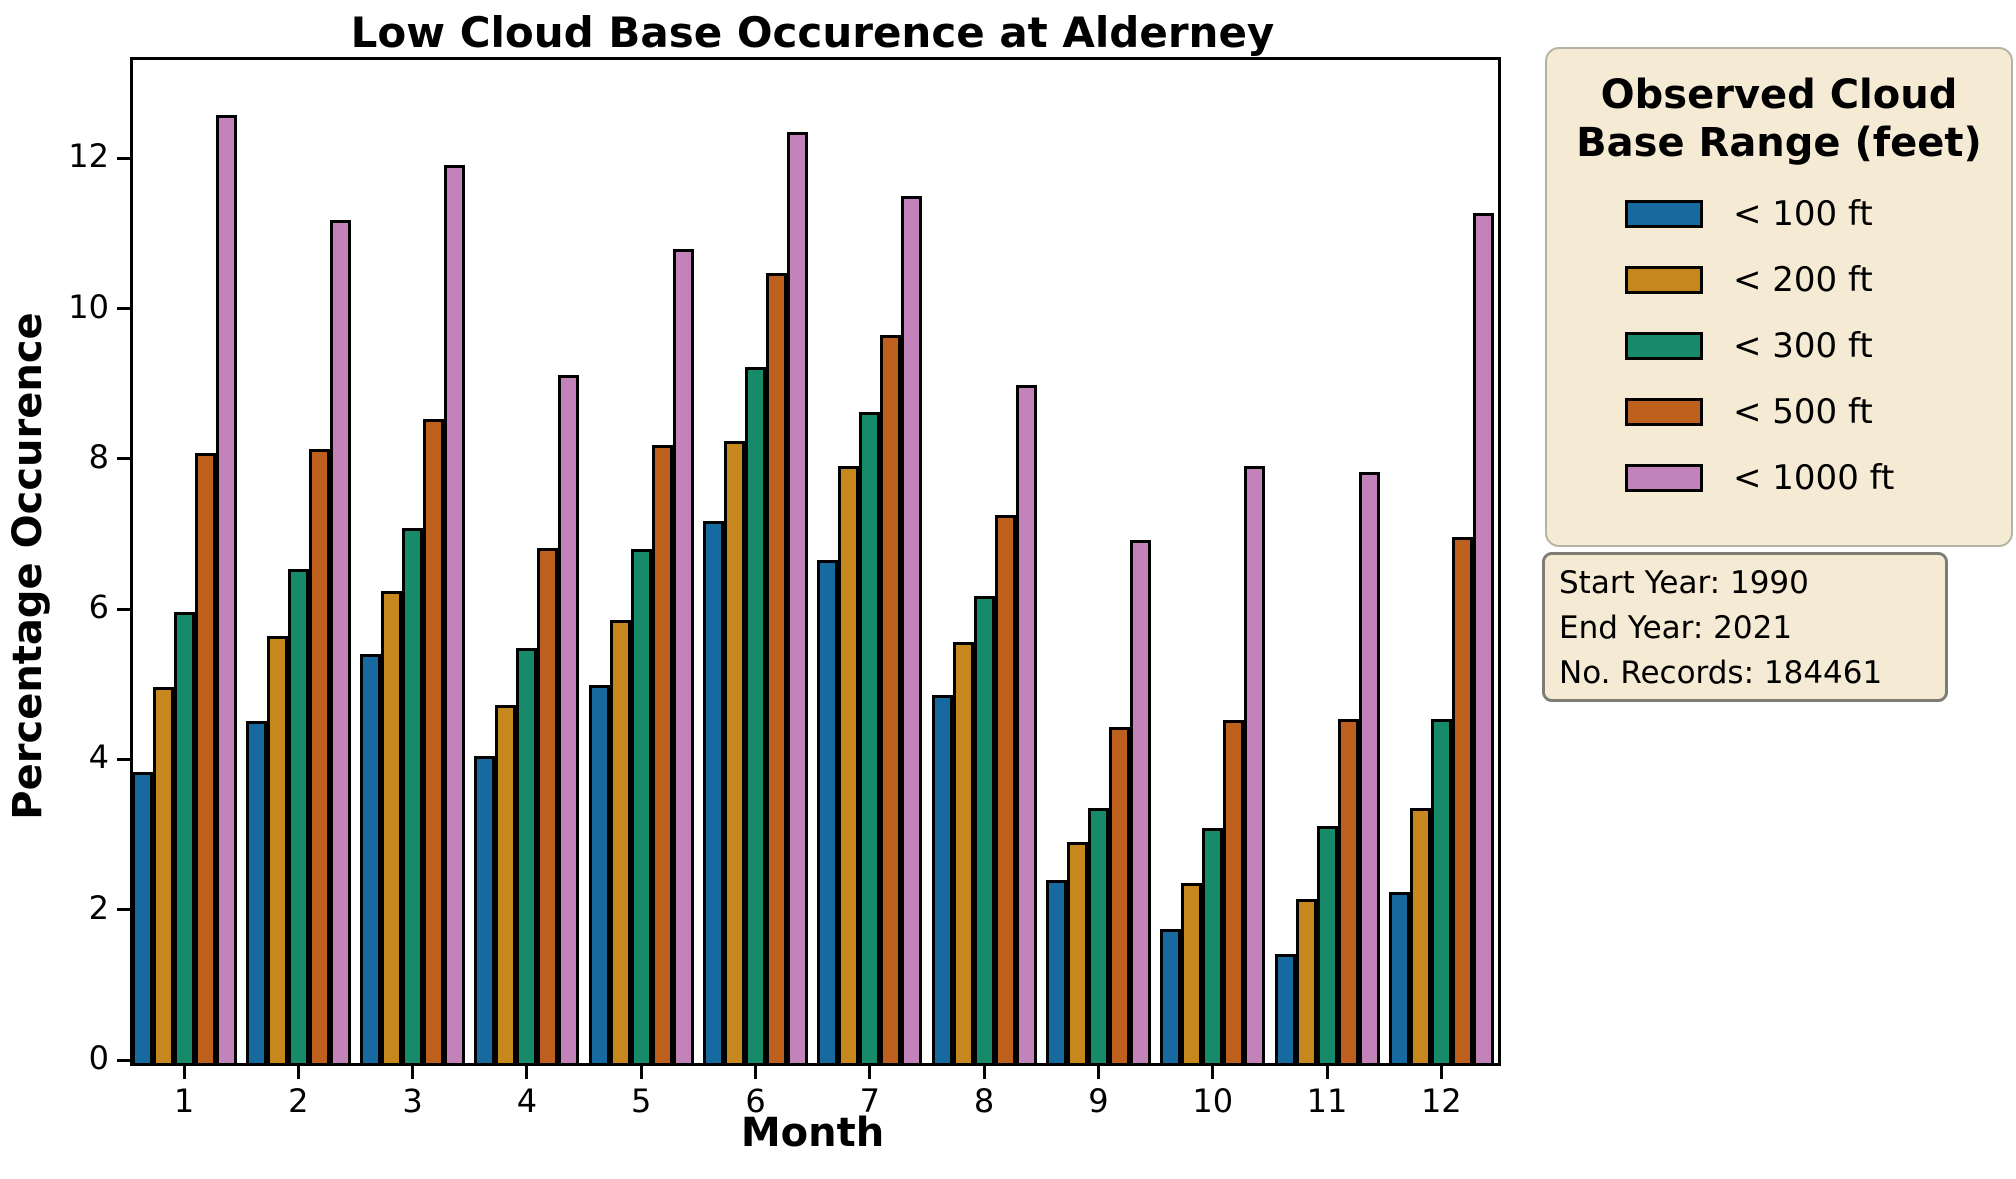 This screenshot has width=2016, height=1179. Describe the element at coordinates (1213, 1101) in the screenshot. I see `x-tick-label-10: 10` at that location.